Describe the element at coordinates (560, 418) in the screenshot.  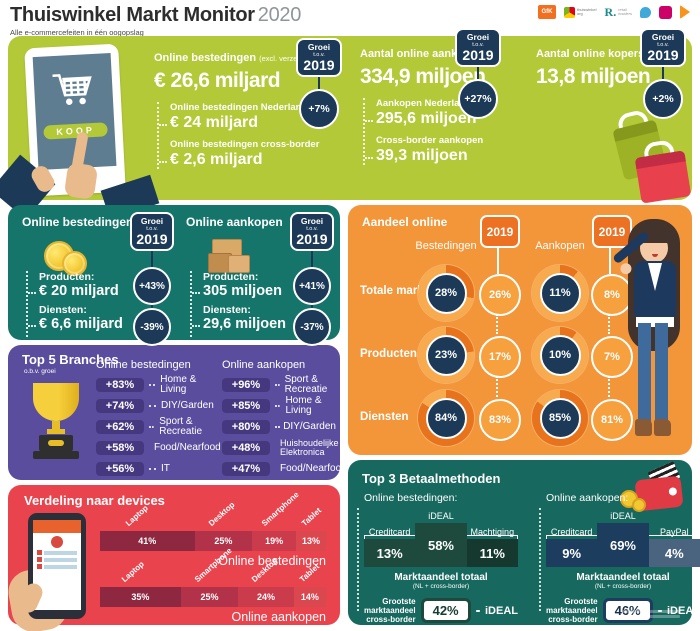
I see `donut-diensten-aankopen: 85%` at that location.